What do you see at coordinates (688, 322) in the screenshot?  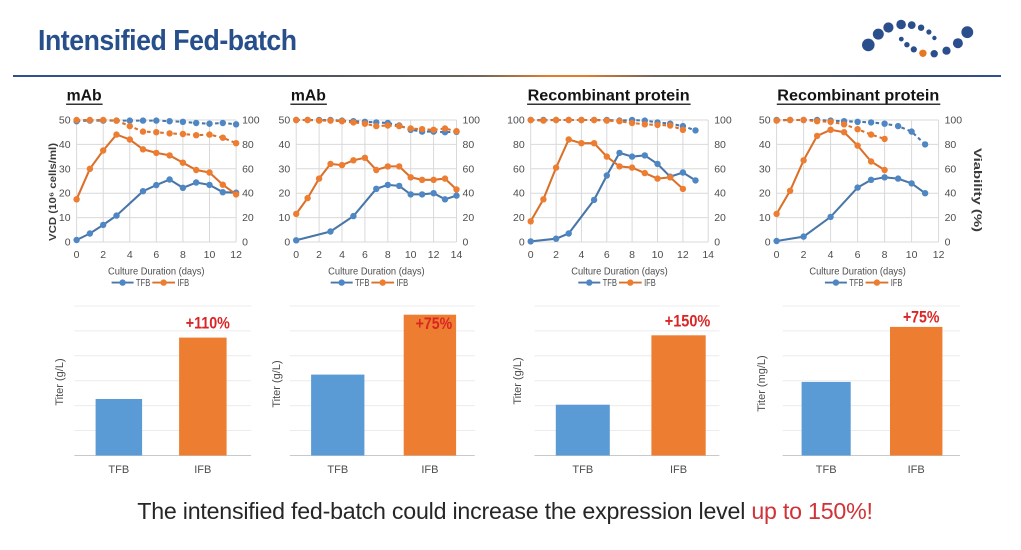 I see `svg-text: +150%` at bounding box center [688, 322].